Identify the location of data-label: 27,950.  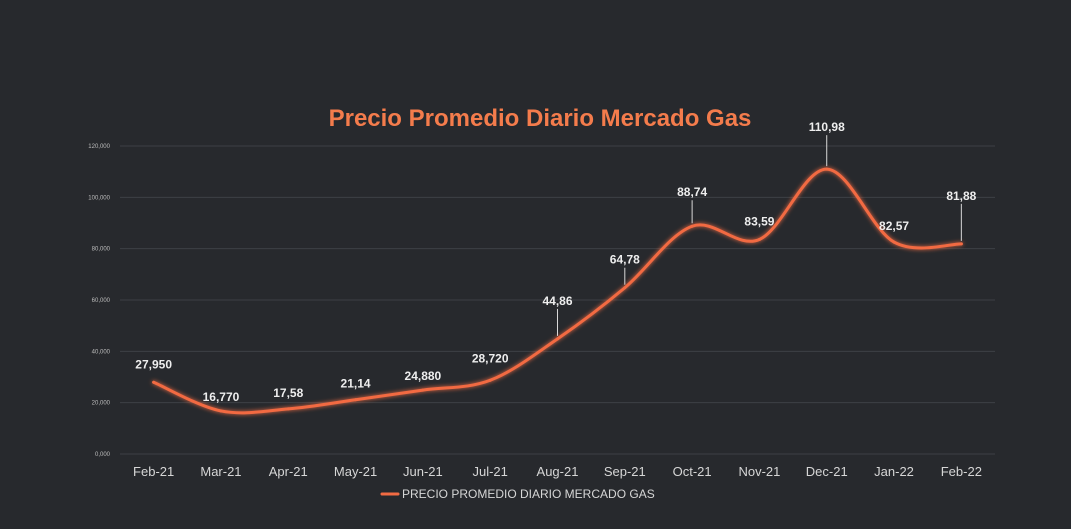
(153, 364).